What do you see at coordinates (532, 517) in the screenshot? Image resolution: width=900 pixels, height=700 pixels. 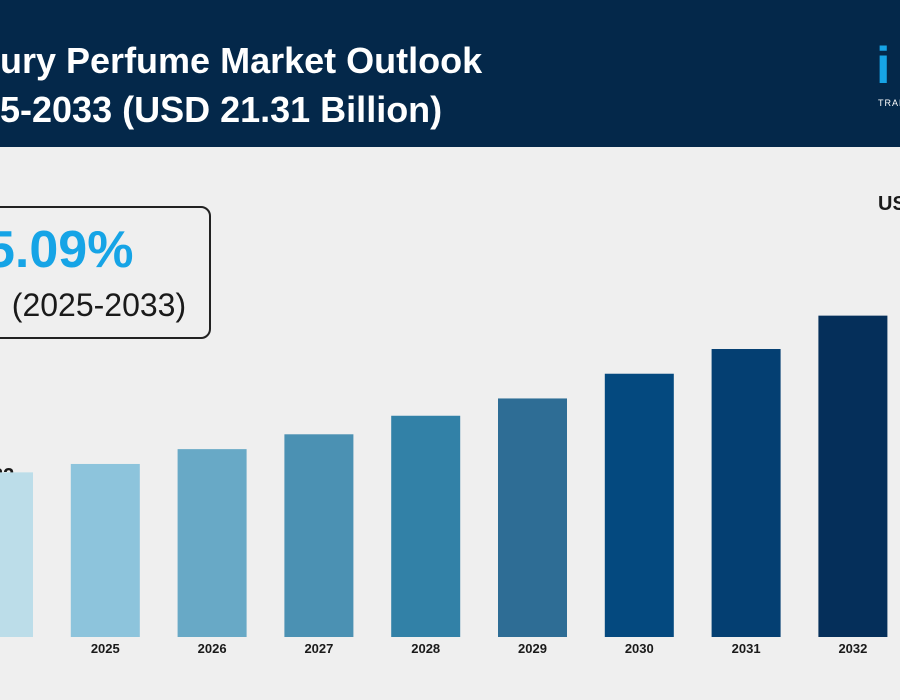 I see `bar-2029` at bounding box center [532, 517].